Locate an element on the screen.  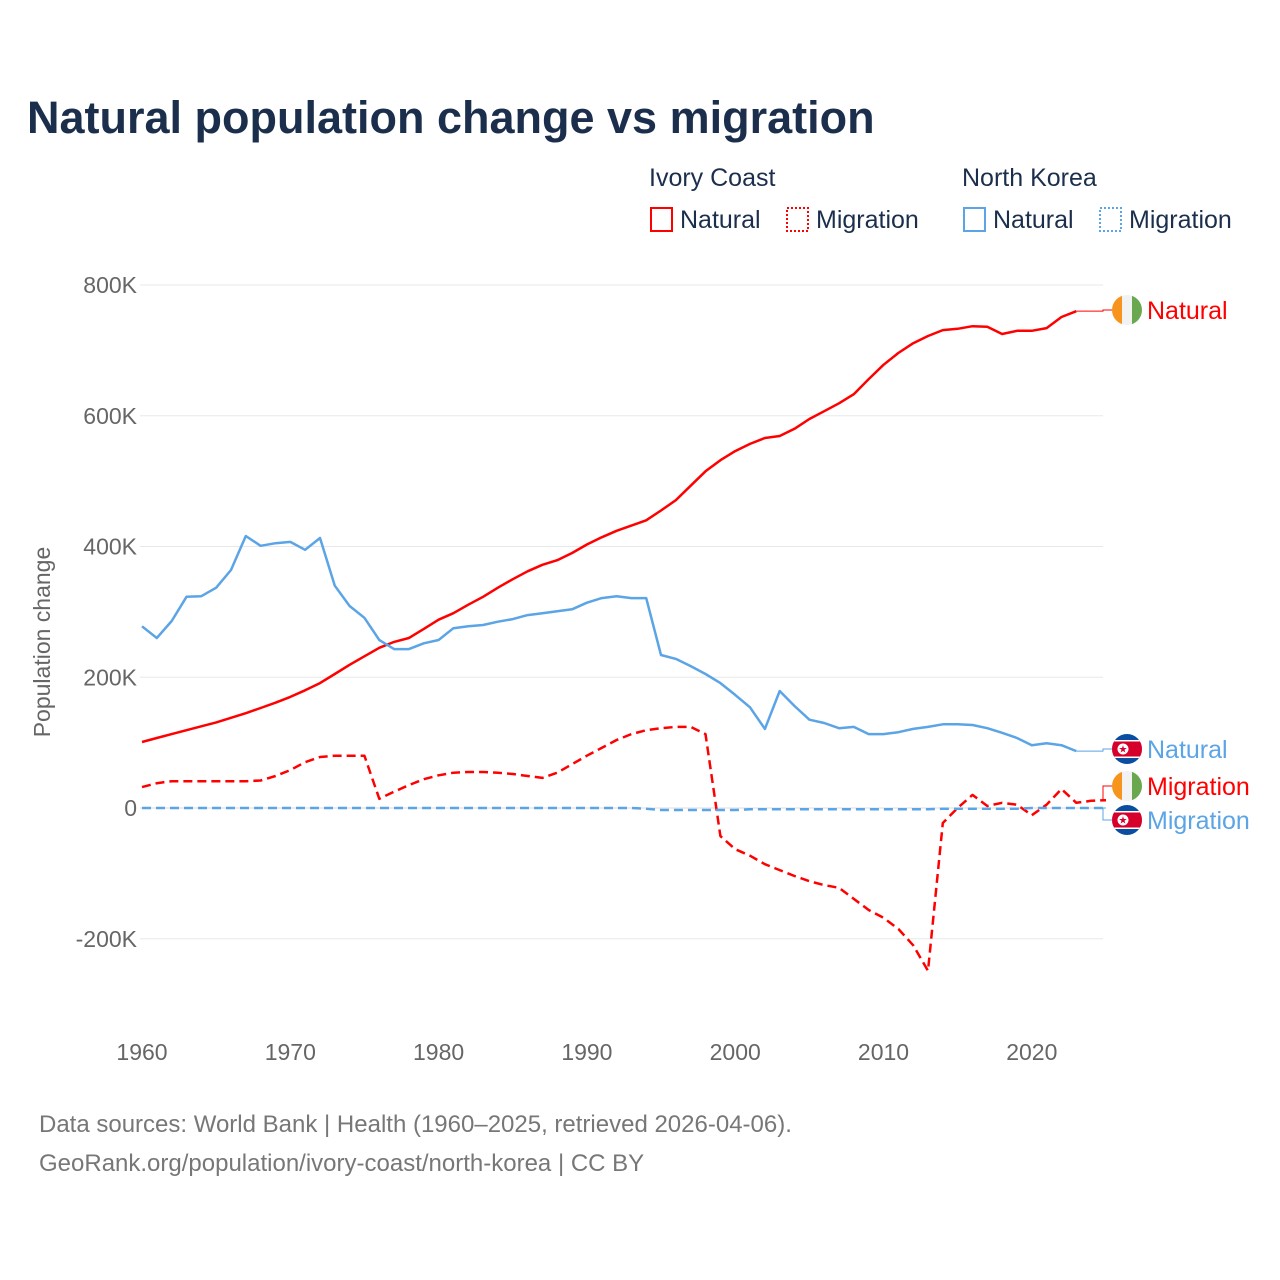
legend-item-north-korea-migration: Migration is located at coordinates (1180, 220).